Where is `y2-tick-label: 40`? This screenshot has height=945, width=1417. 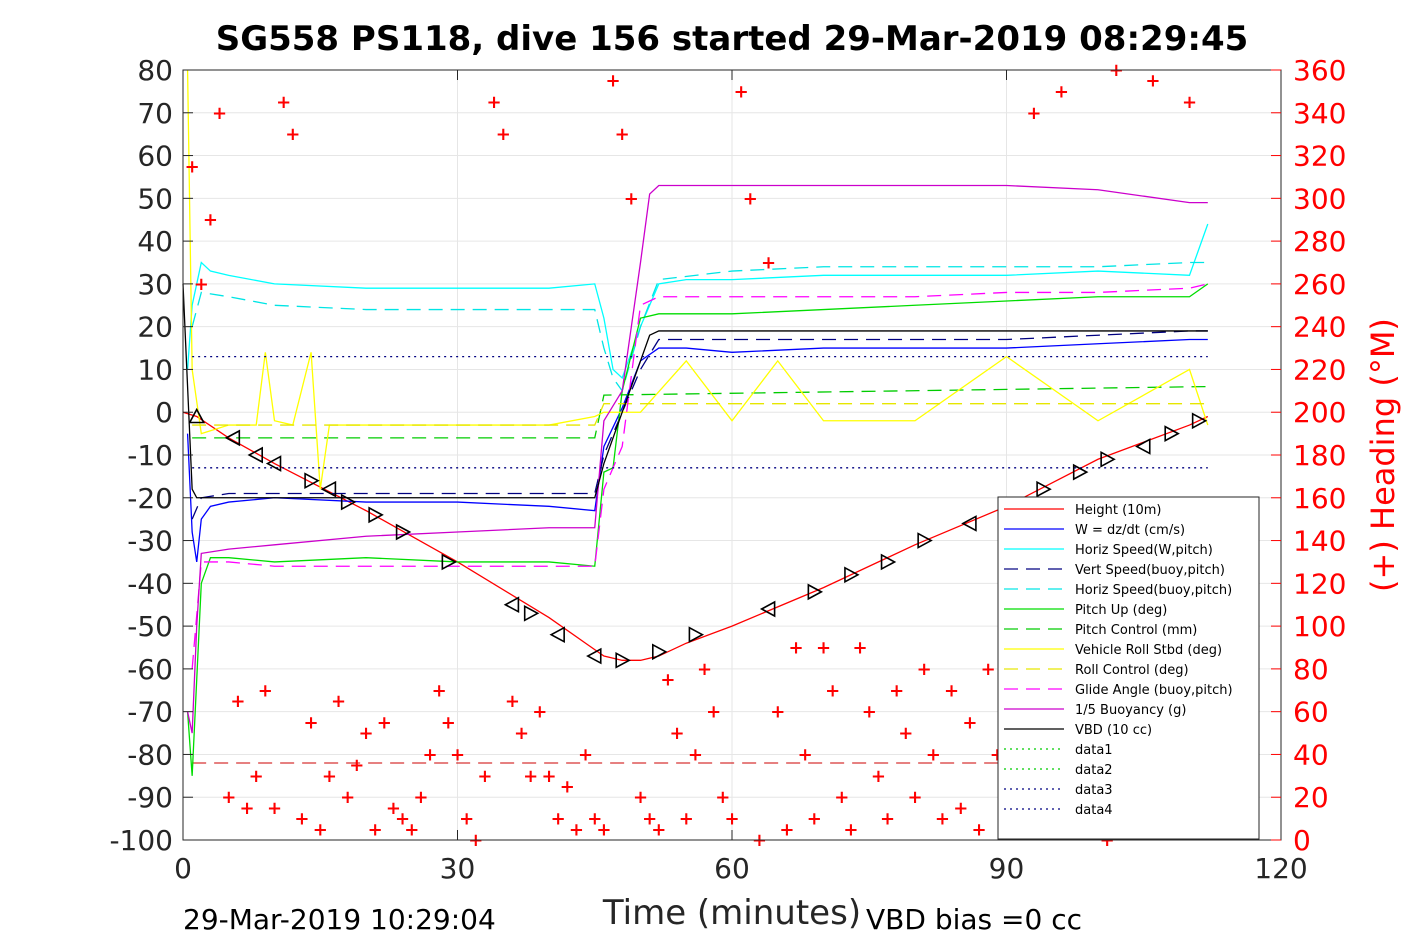
y2-tick-label: 40 is located at coordinates (1311, 754).